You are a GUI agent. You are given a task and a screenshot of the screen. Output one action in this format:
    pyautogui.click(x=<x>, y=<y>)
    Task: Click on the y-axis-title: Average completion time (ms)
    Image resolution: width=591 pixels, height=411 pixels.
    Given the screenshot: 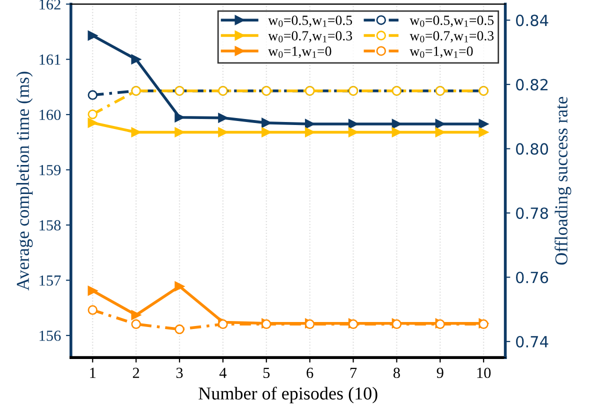 What is the action you would take?
    pyautogui.click(x=24, y=181)
    